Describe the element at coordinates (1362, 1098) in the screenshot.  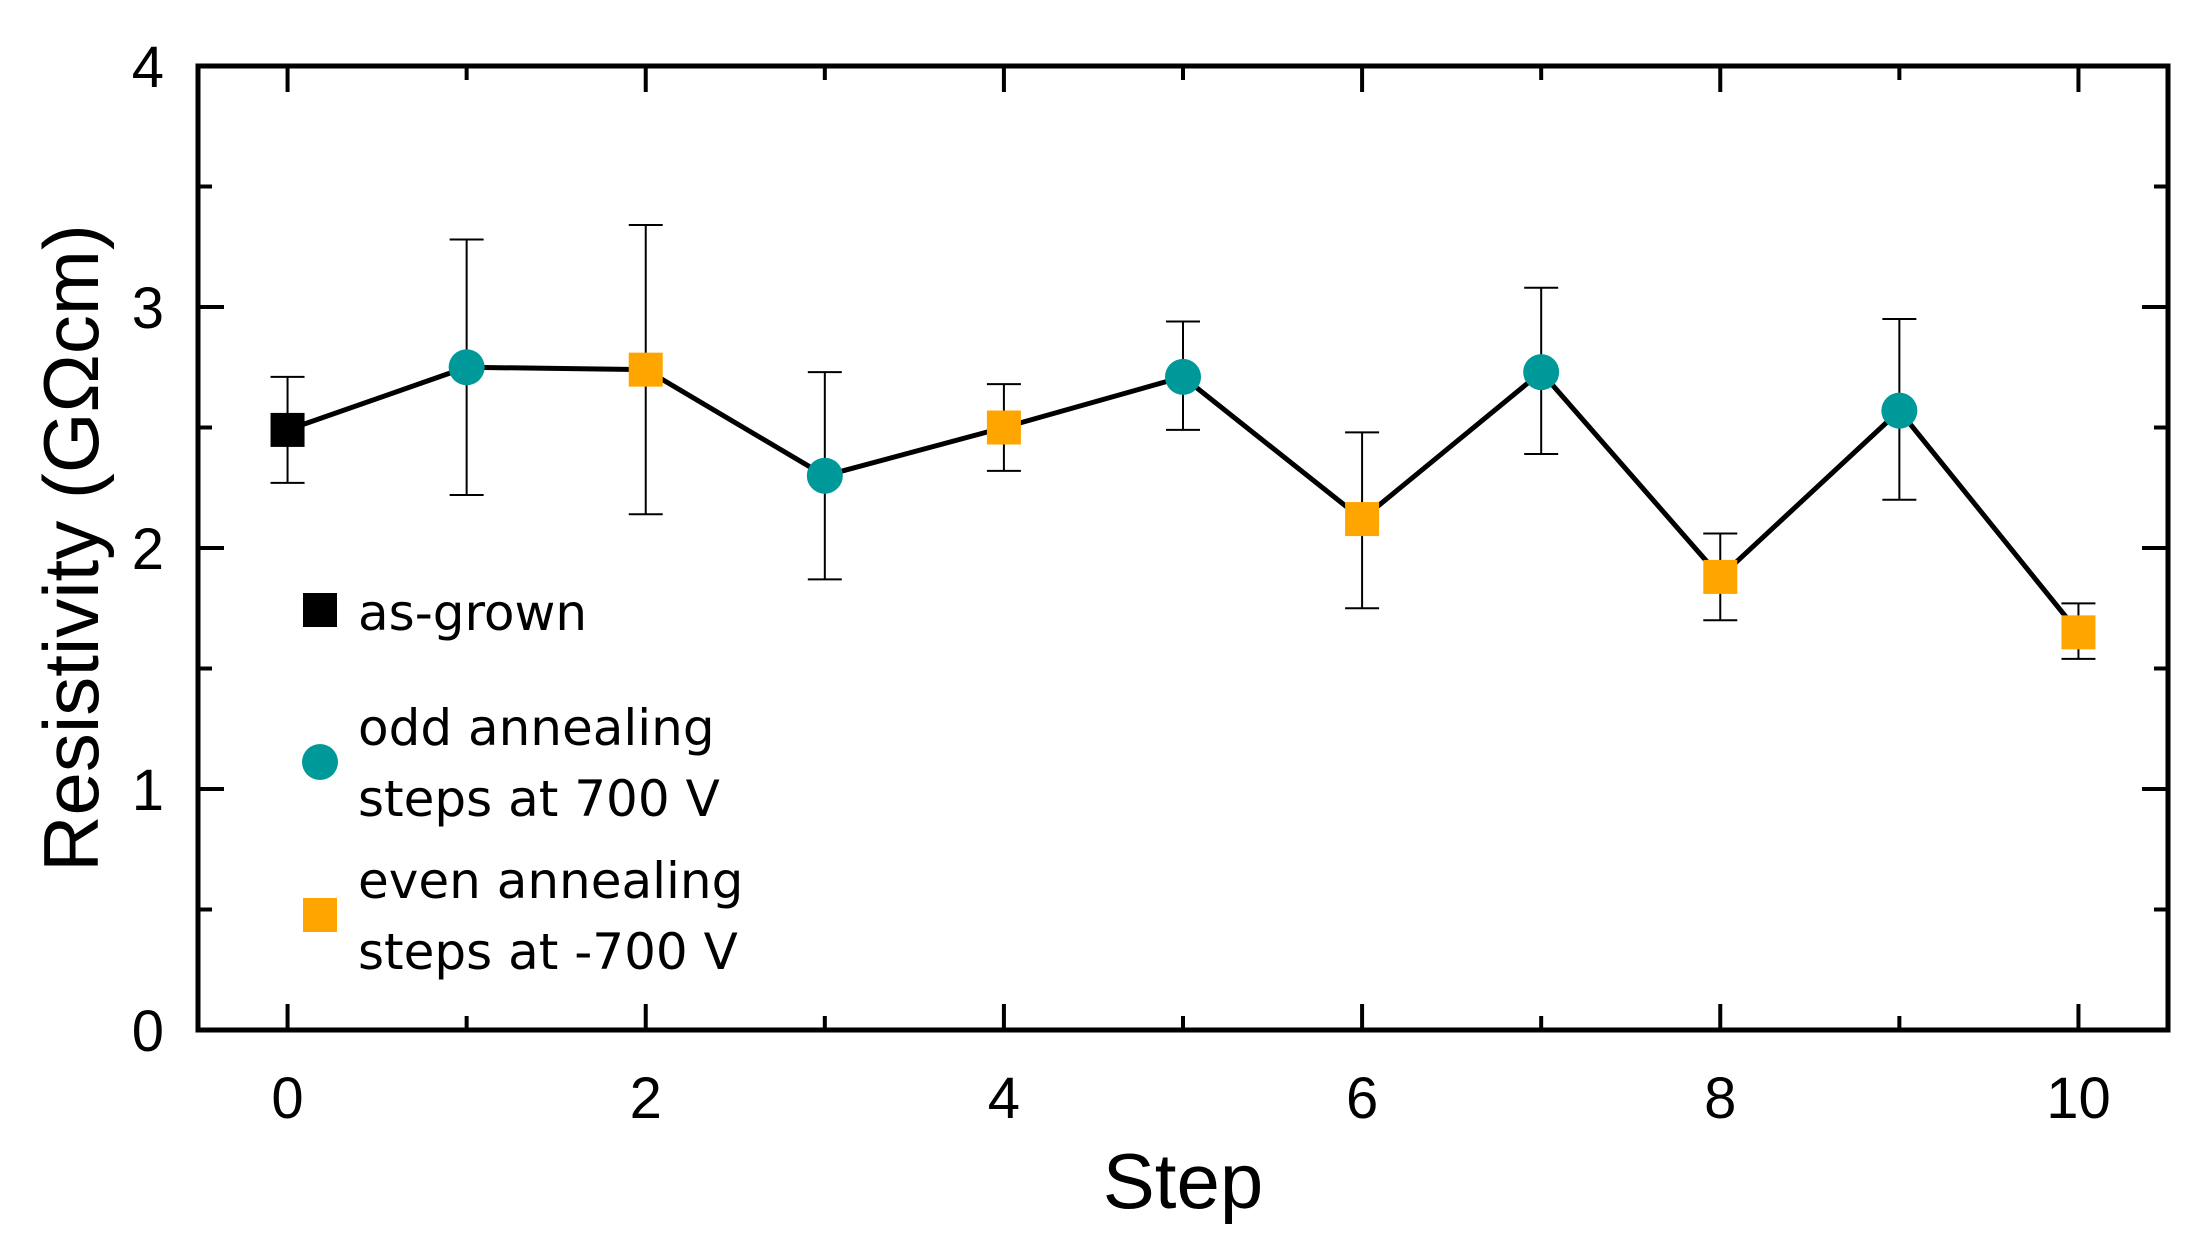
I see `x-tick-label: 6` at that location.